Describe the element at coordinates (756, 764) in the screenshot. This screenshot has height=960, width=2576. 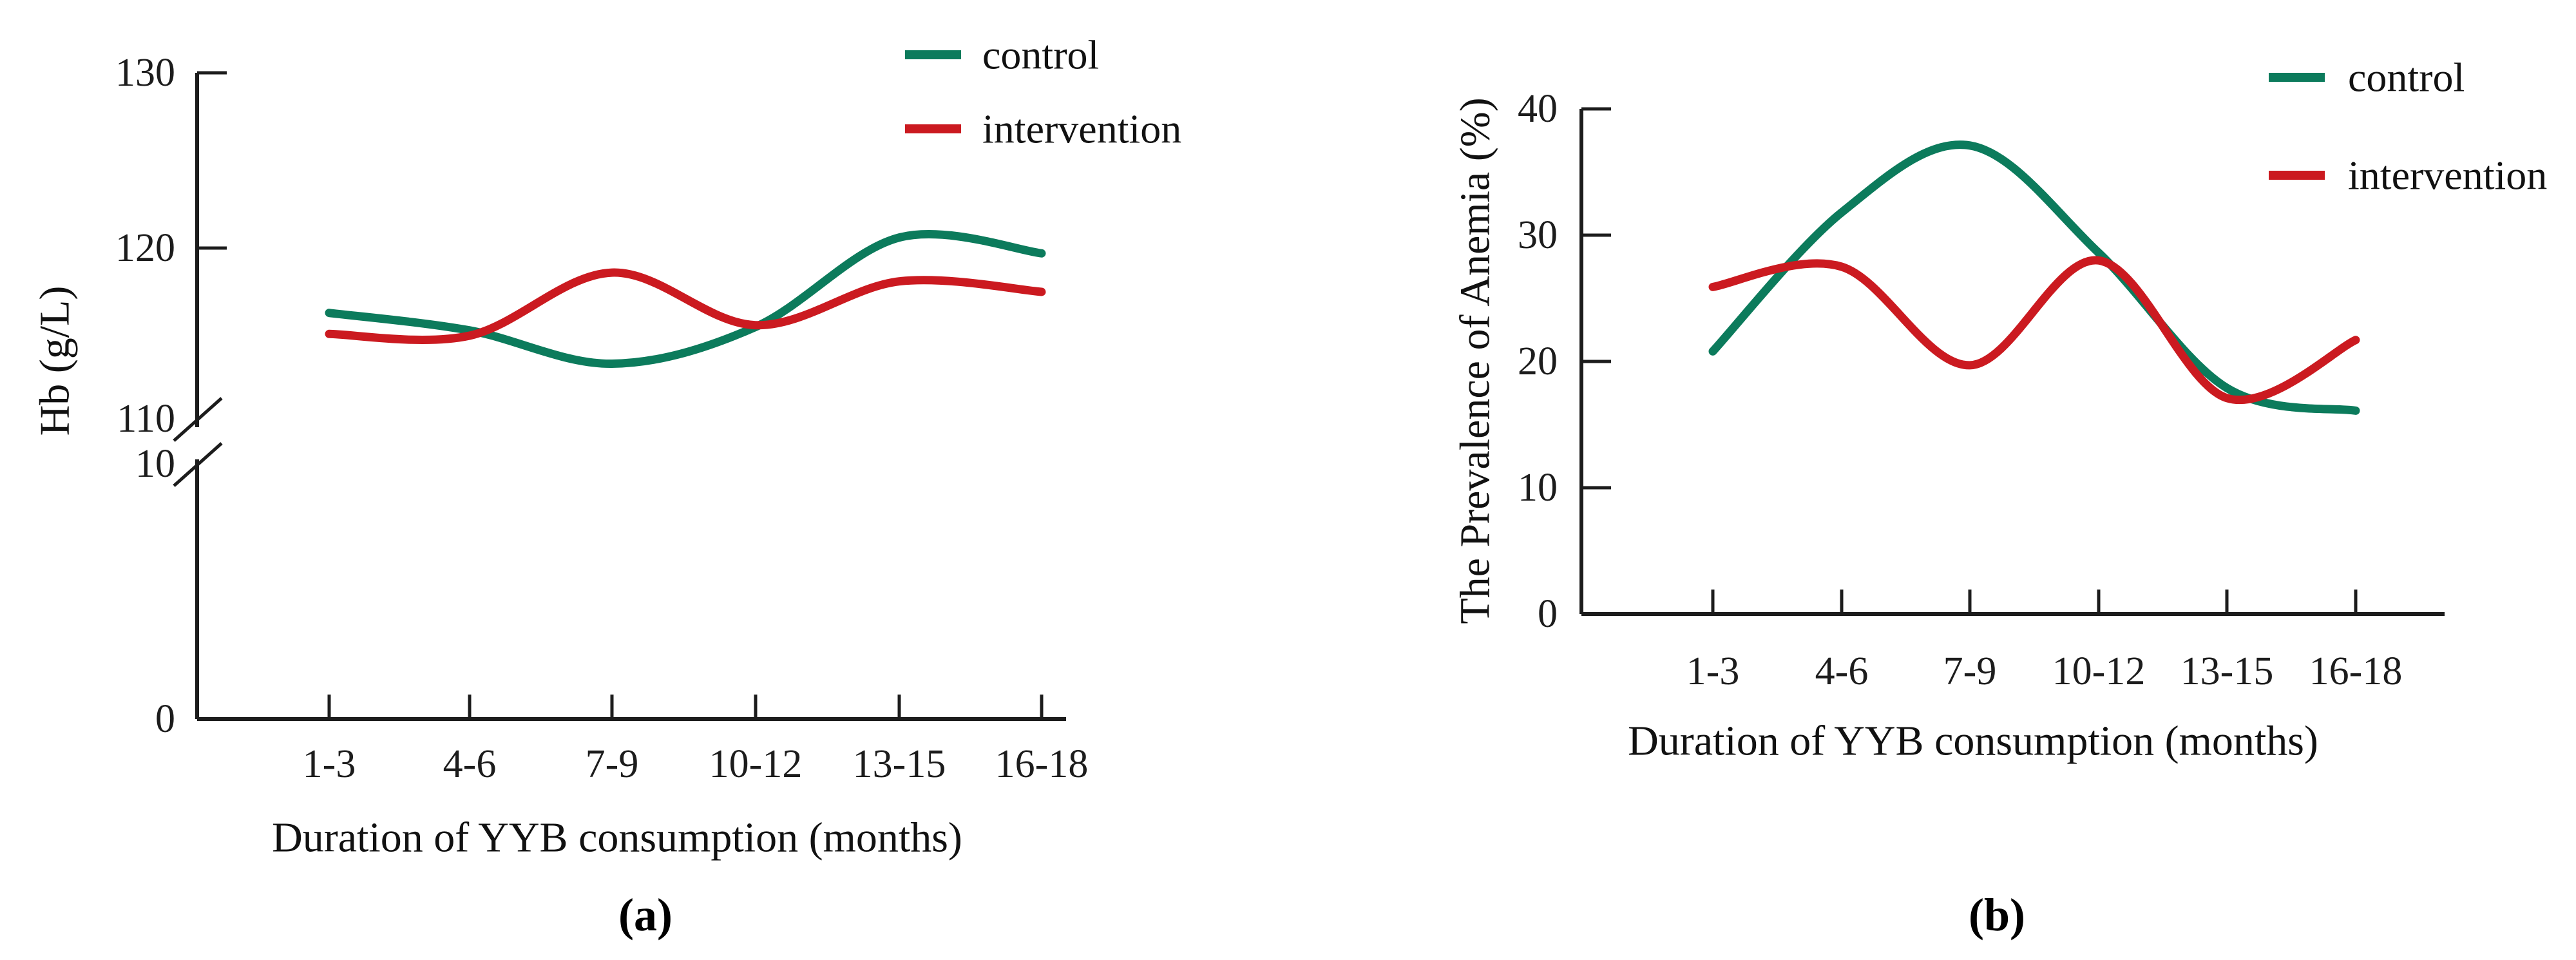
I see `chart-a-x-tick-label: 10-12` at that location.